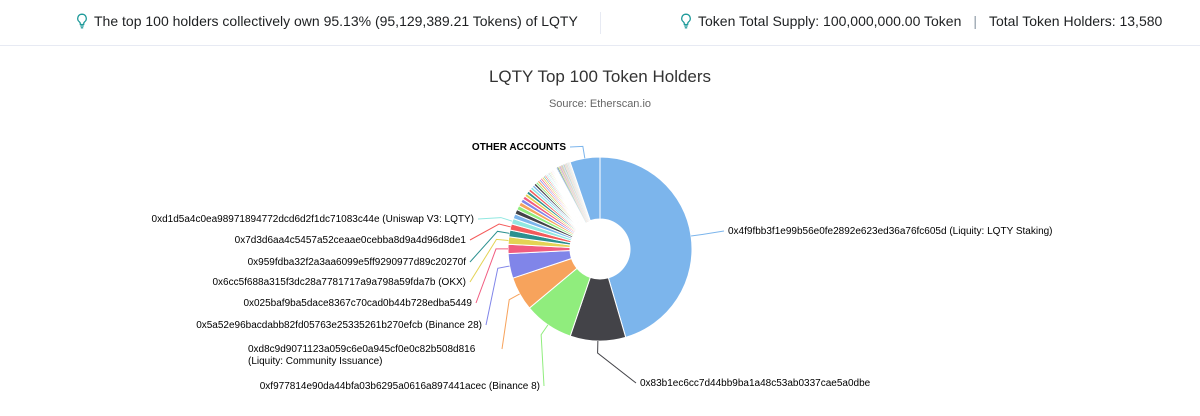  I want to click on chart-title: LQTY Top 100 Token Holders, so click(600, 76).